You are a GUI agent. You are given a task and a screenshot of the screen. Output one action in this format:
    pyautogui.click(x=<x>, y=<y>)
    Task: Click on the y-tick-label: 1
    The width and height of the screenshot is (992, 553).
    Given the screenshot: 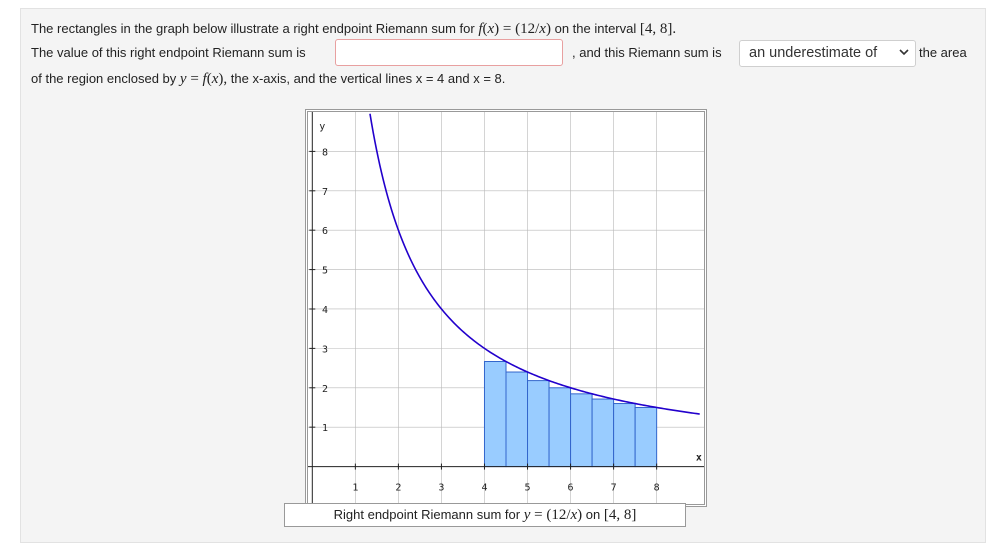 What is the action you would take?
    pyautogui.click(x=325, y=428)
    